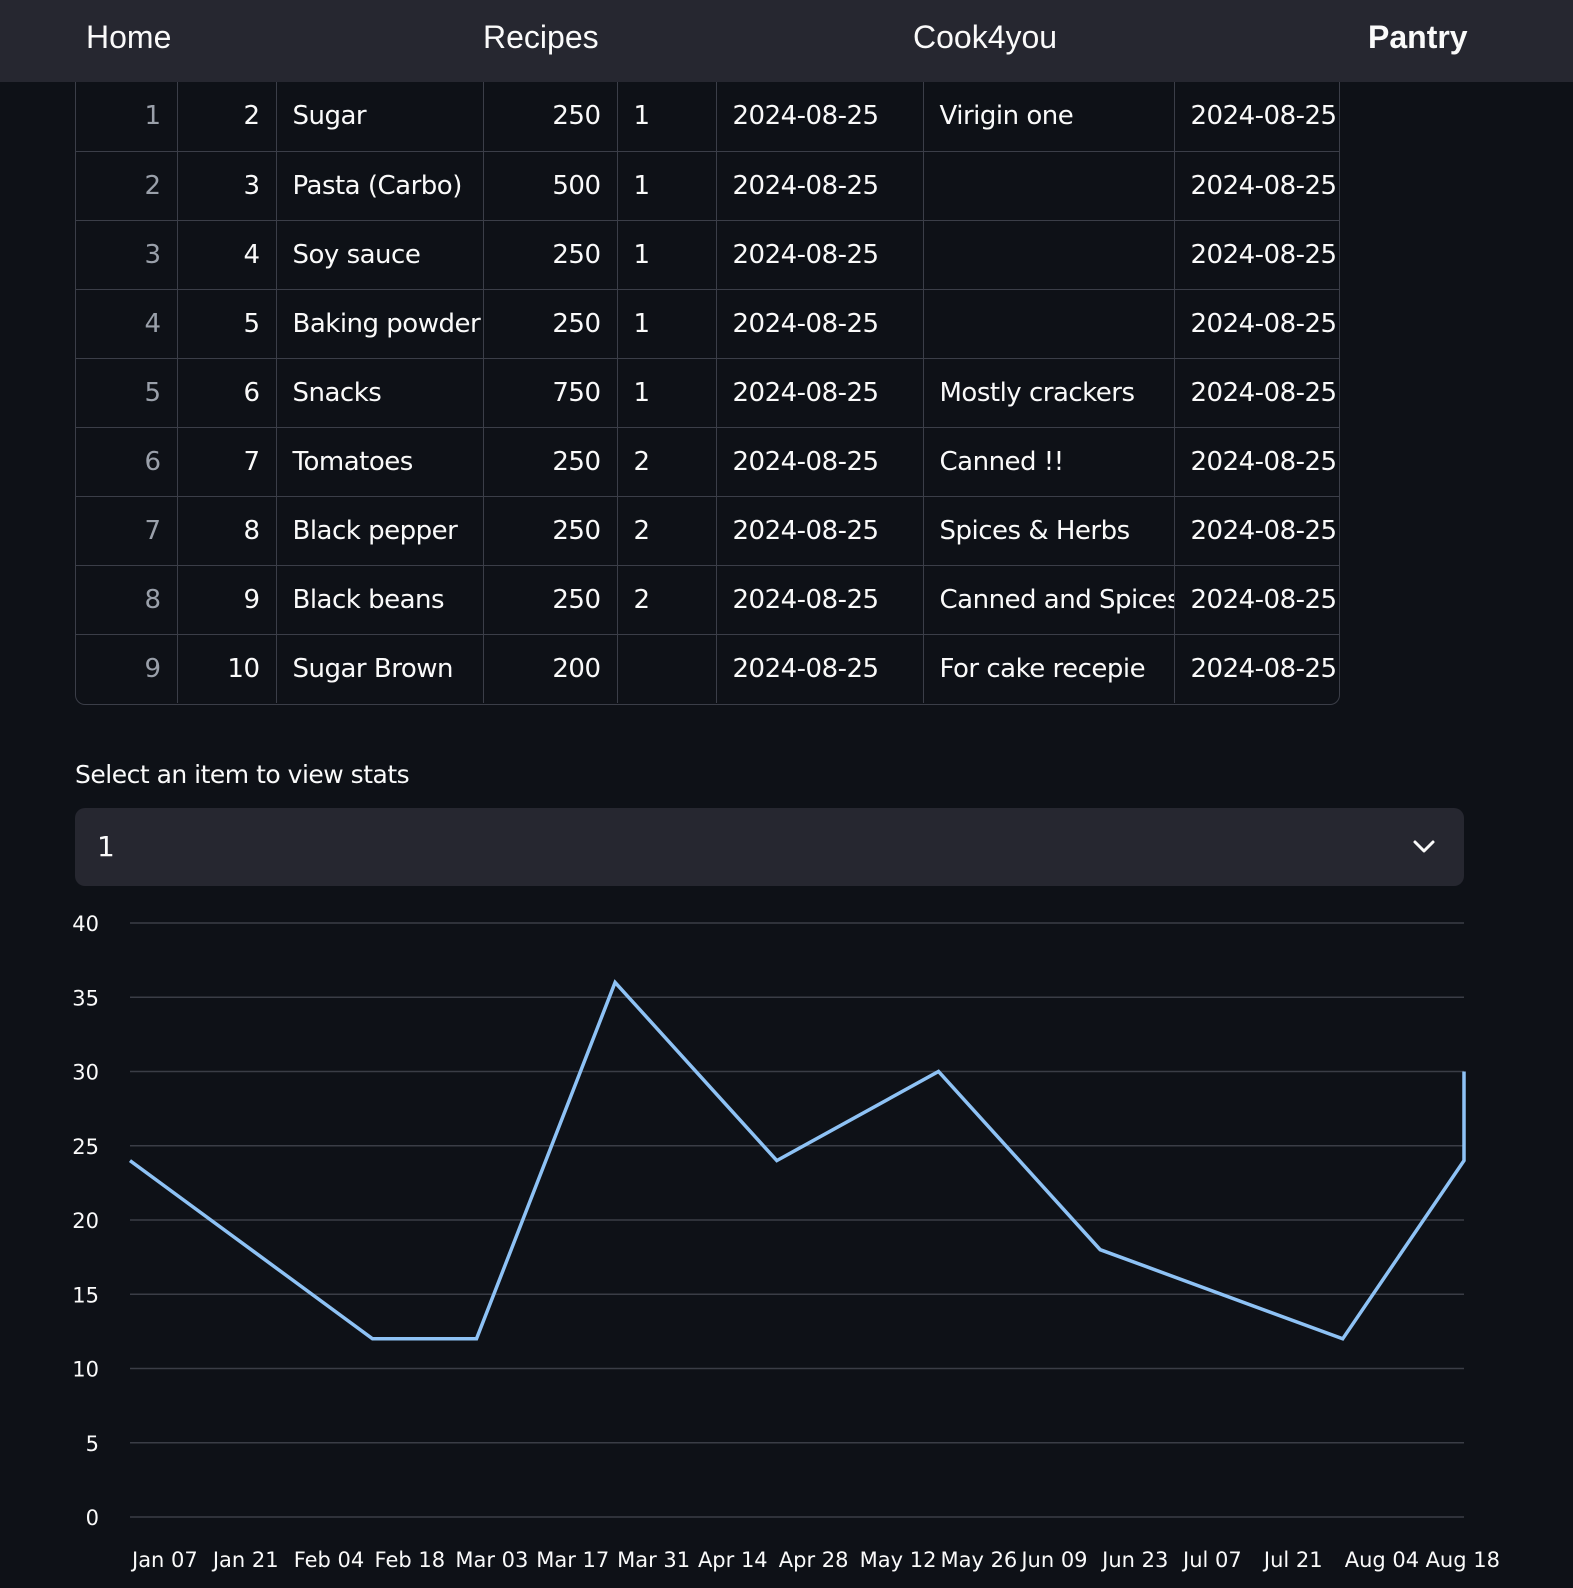  I want to click on row-index-cell: 6, so click(127, 462).